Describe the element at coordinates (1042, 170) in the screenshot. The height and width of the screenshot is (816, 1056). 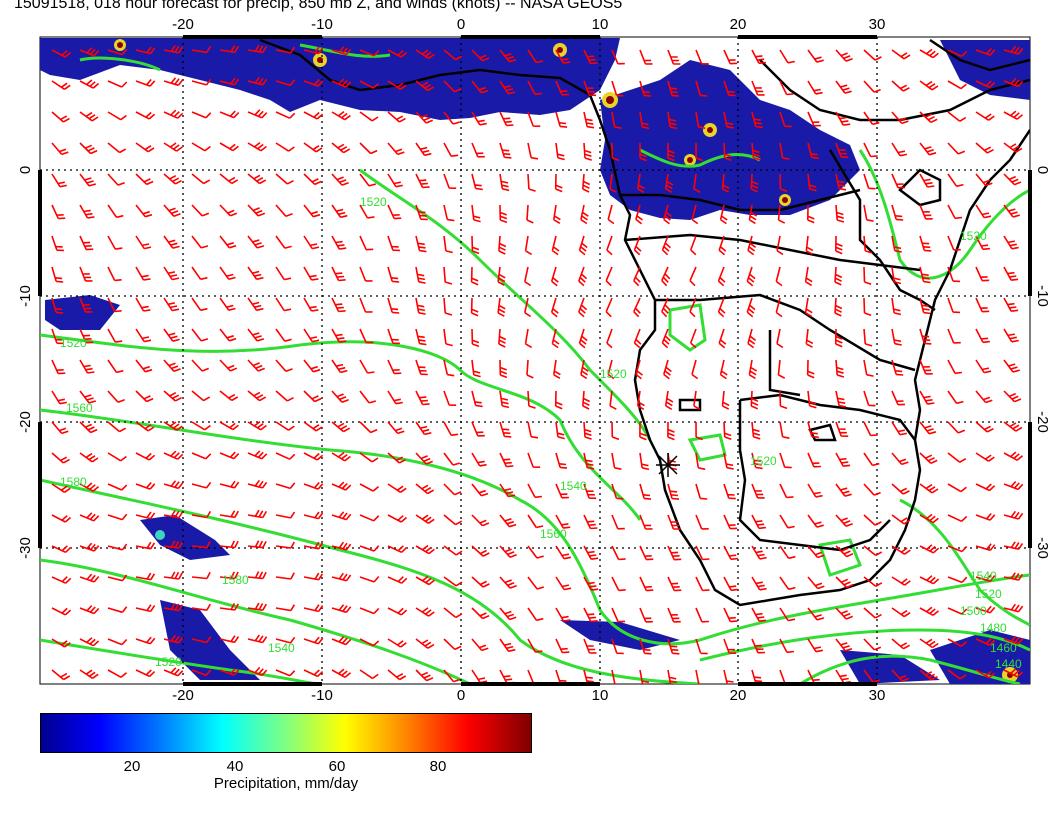
I see `lat-label: 0` at that location.